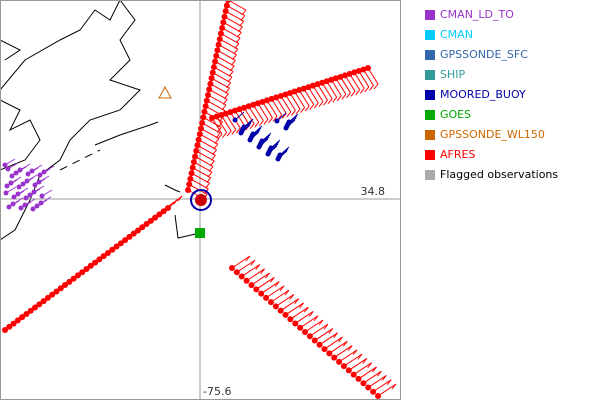  Describe the element at coordinates (201, 200) in the screenshot. I see `storm-center` at that location.